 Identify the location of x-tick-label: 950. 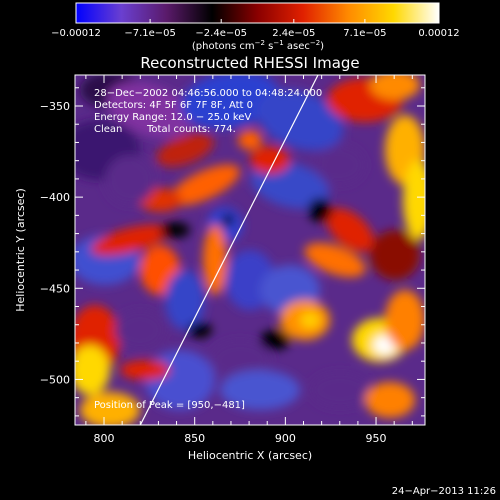
(376, 438).